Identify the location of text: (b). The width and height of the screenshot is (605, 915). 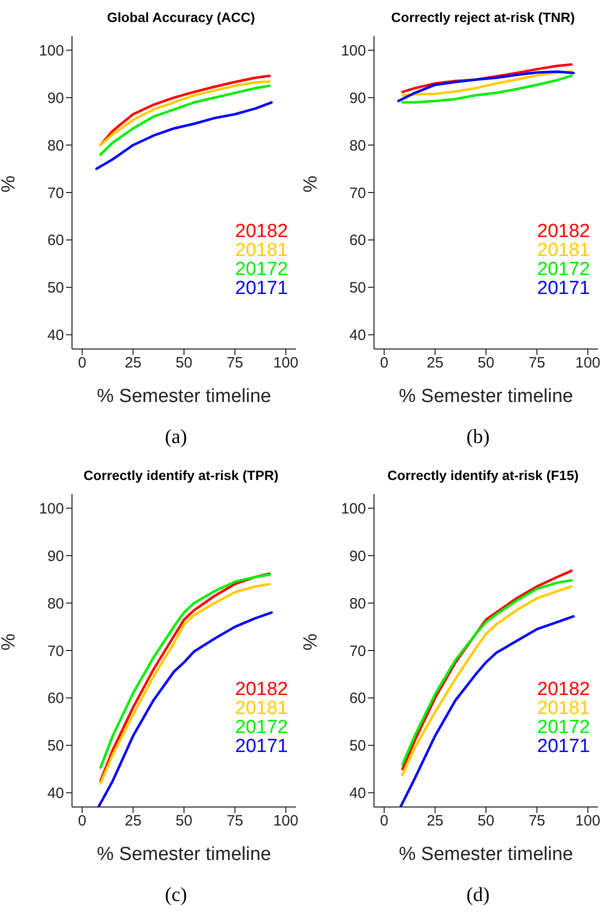
(478, 437).